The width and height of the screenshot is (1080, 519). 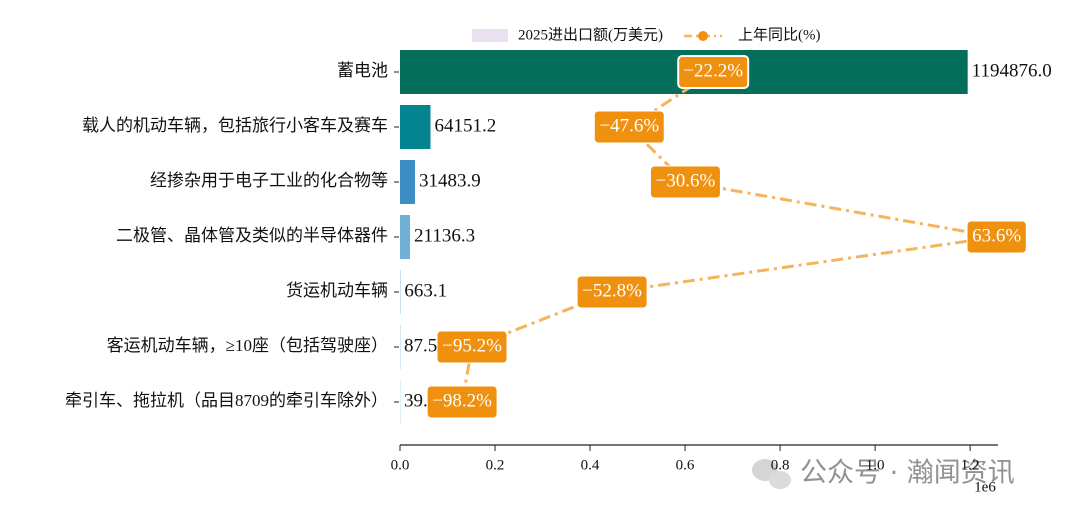 I want to click on data-label: −52.8%, so click(x=612, y=290).